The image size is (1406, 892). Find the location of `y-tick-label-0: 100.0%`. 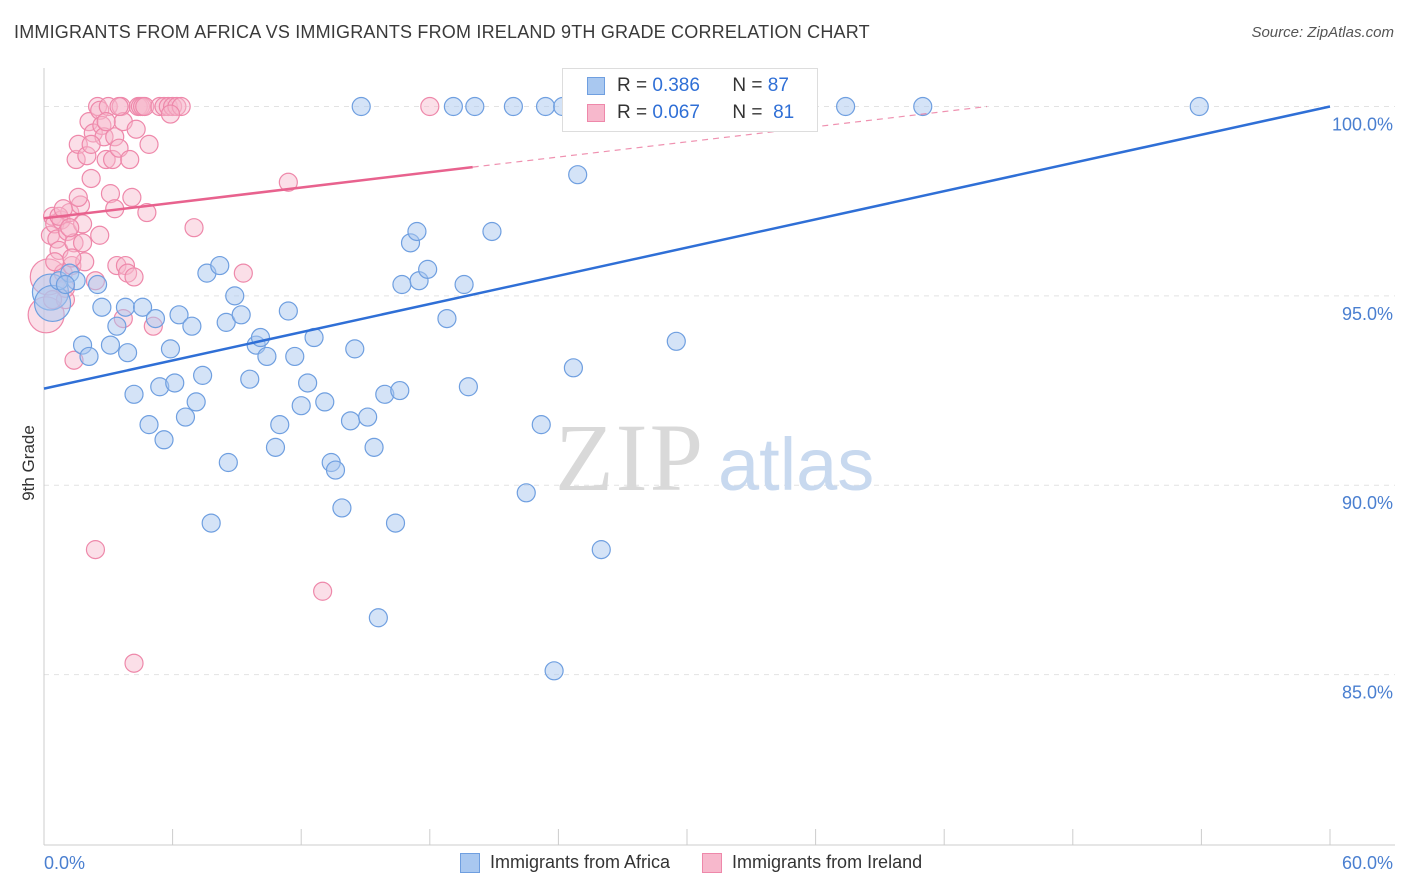

y-tick-label-0: 100.0% is located at coordinates (1362, 125).